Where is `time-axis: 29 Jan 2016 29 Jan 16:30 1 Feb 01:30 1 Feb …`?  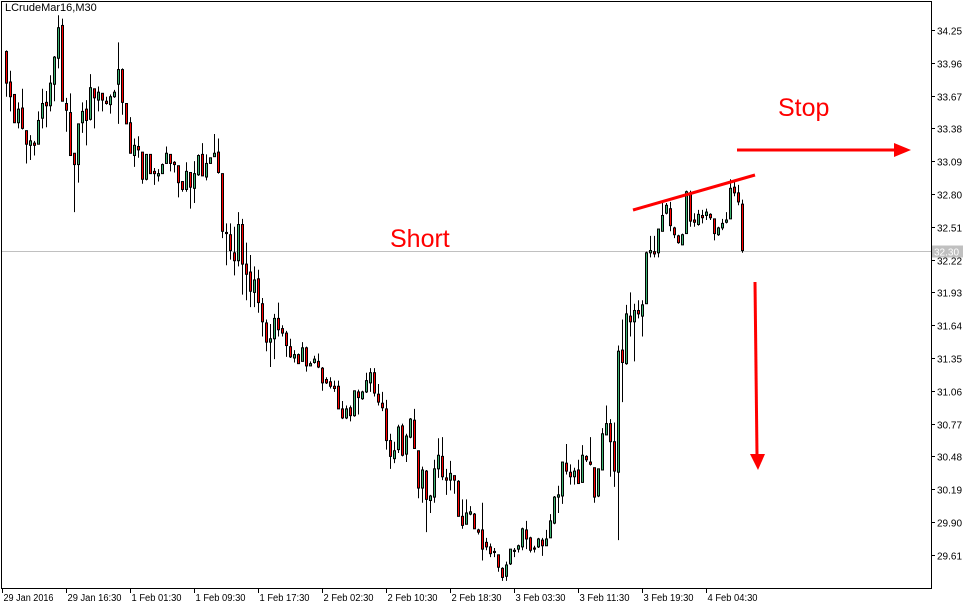 time-axis: 29 Jan 2016 29 Jan 16:30 1 Feb 01:30 1 Feb … is located at coordinates (380, 596).